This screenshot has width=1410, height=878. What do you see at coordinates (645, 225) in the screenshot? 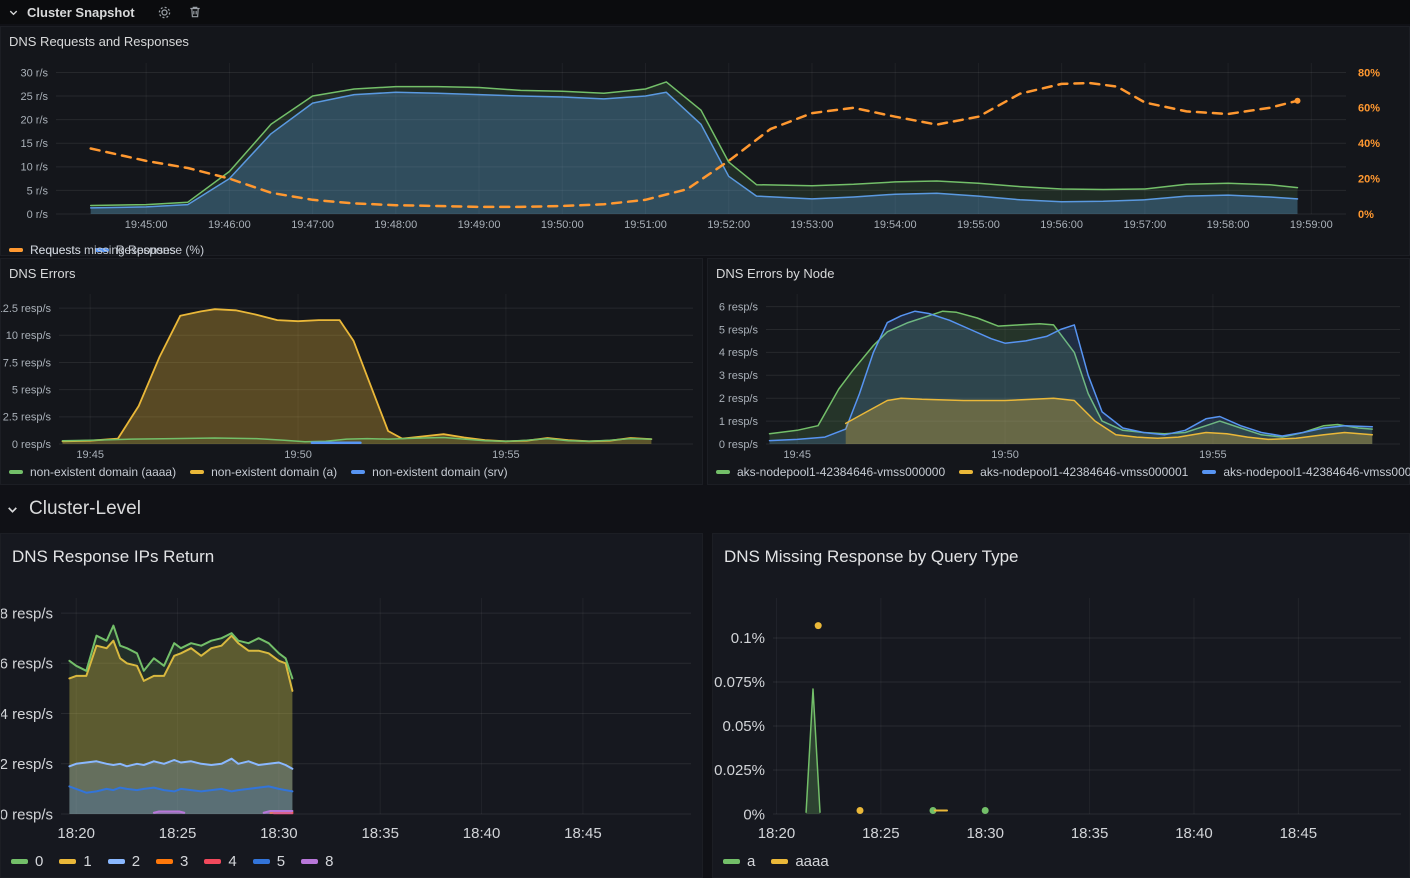
I see `svg-text: 19:51:00` at bounding box center [645, 225].